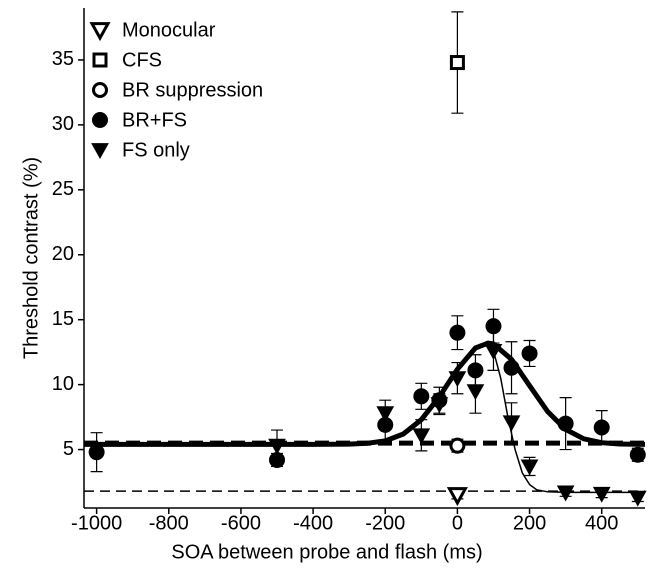  Describe the element at coordinates (313, 523) in the screenshot. I see `x-tick-label: -400` at that location.